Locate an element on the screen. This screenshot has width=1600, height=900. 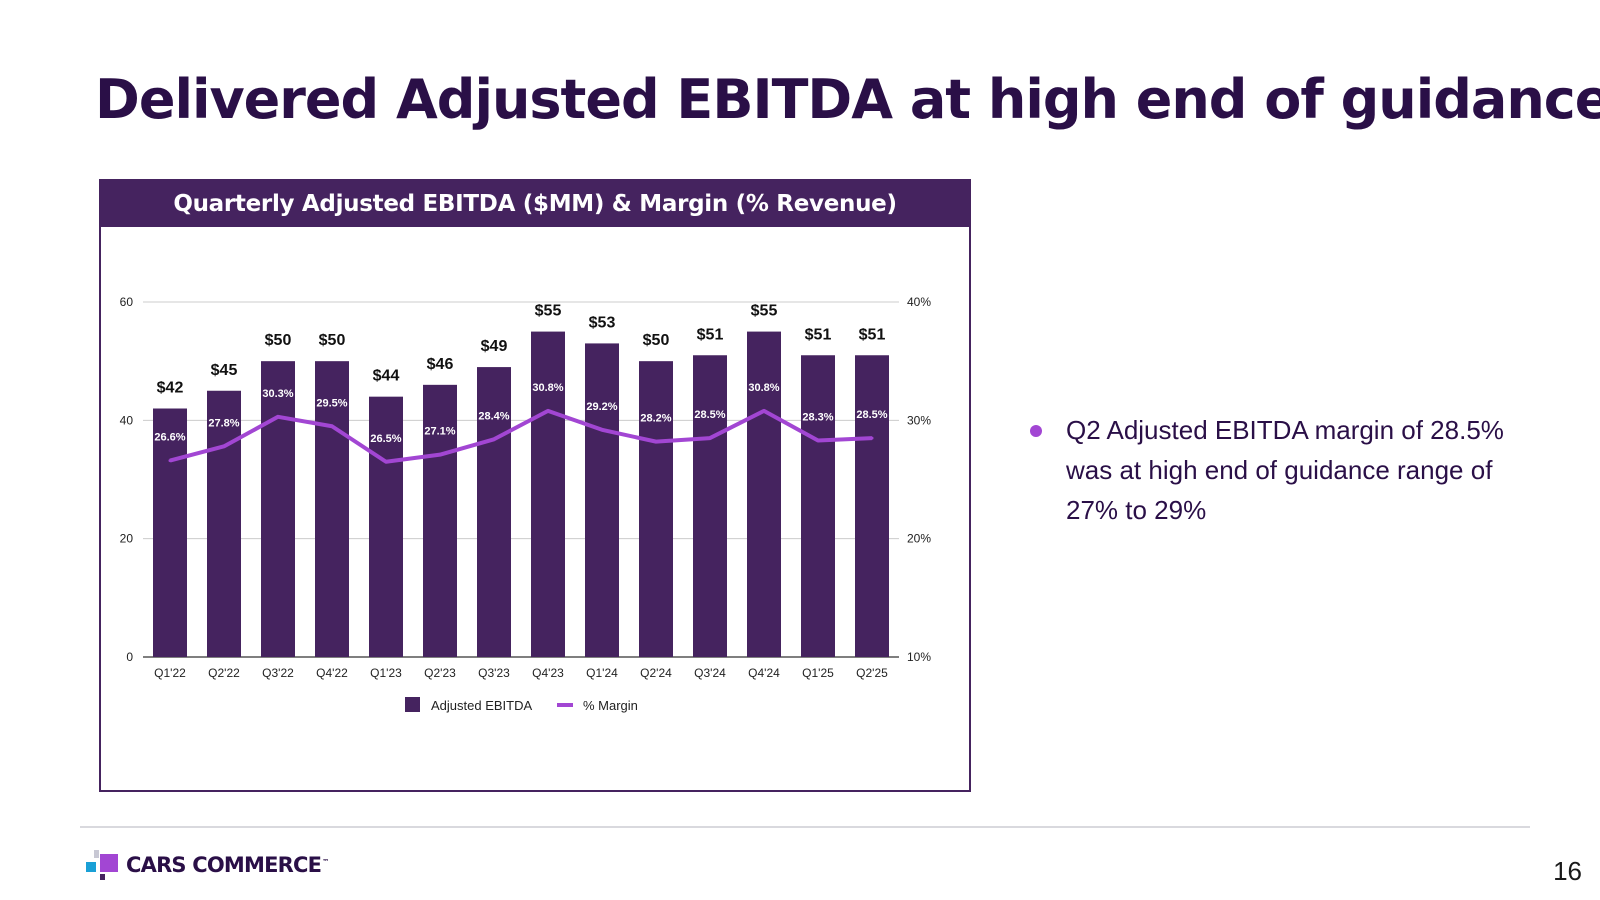
x-tick-label: Q3'22 is located at coordinates (278, 673).